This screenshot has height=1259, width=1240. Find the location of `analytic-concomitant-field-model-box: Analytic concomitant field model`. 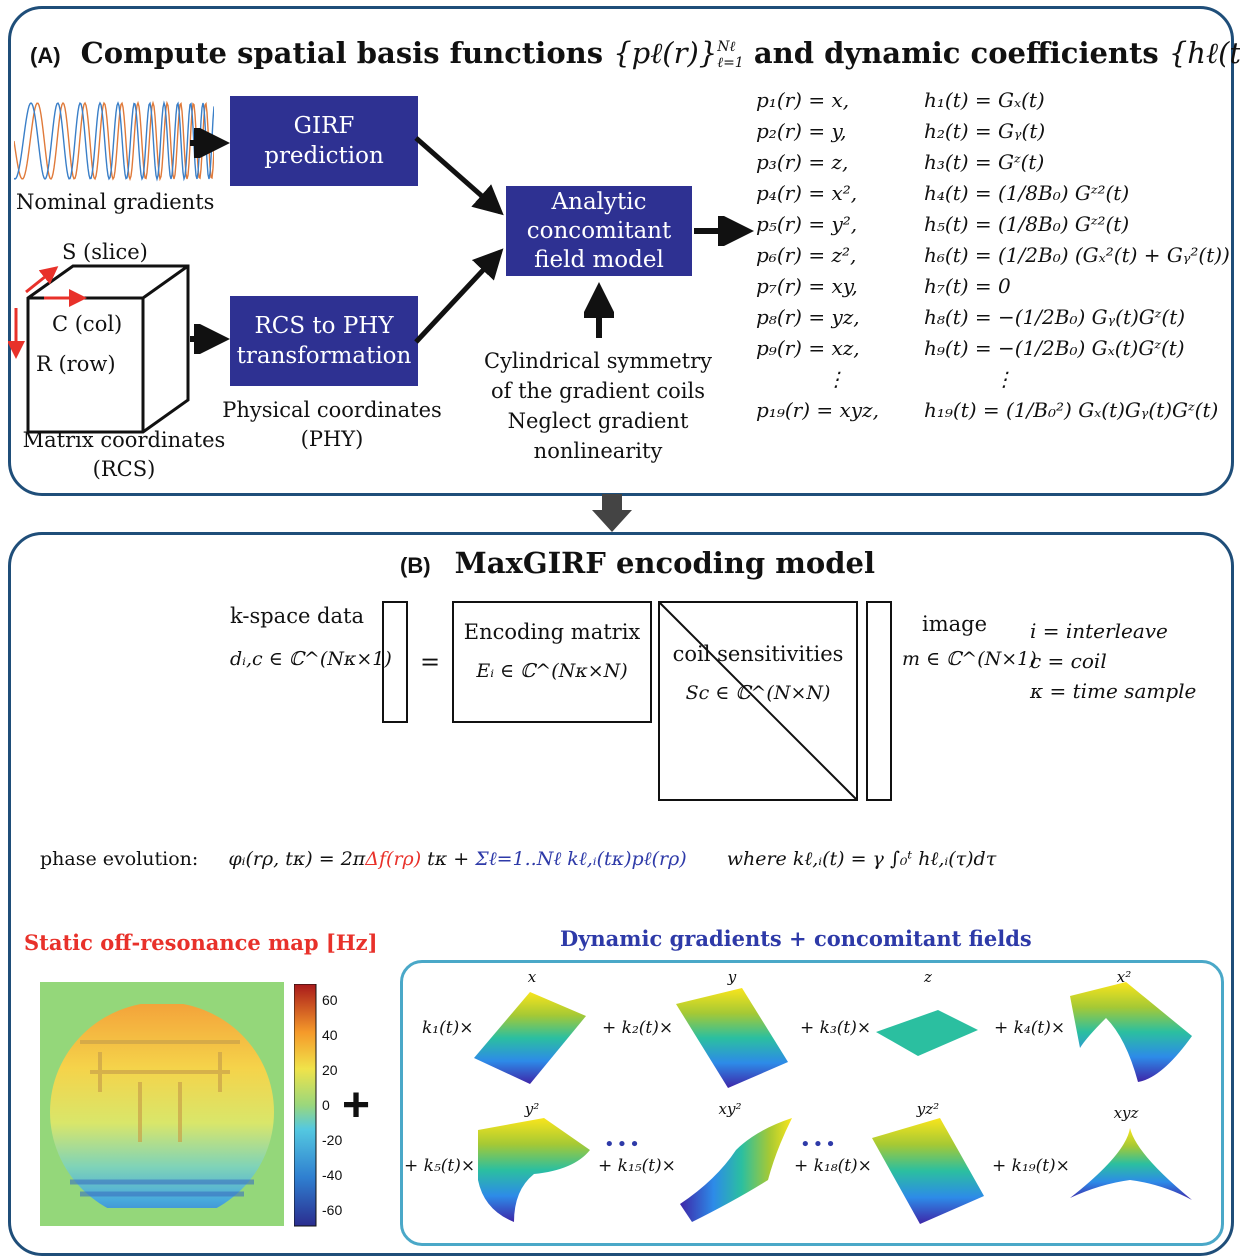

analytic-concomitant-field-model-box: Analytic concomitant field model is located at coordinates (599, 231).